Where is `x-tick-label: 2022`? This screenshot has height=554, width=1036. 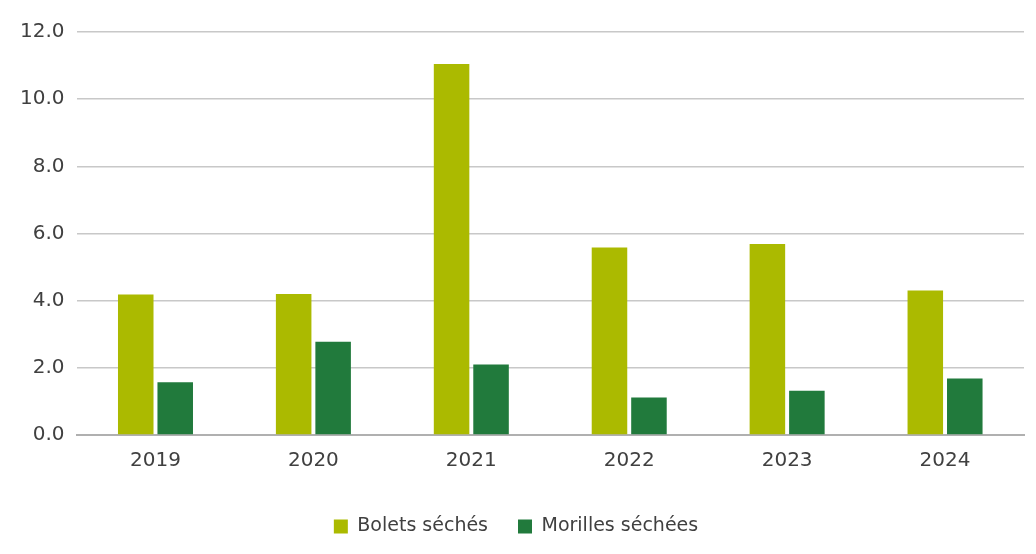 x-tick-label: 2022 is located at coordinates (629, 459).